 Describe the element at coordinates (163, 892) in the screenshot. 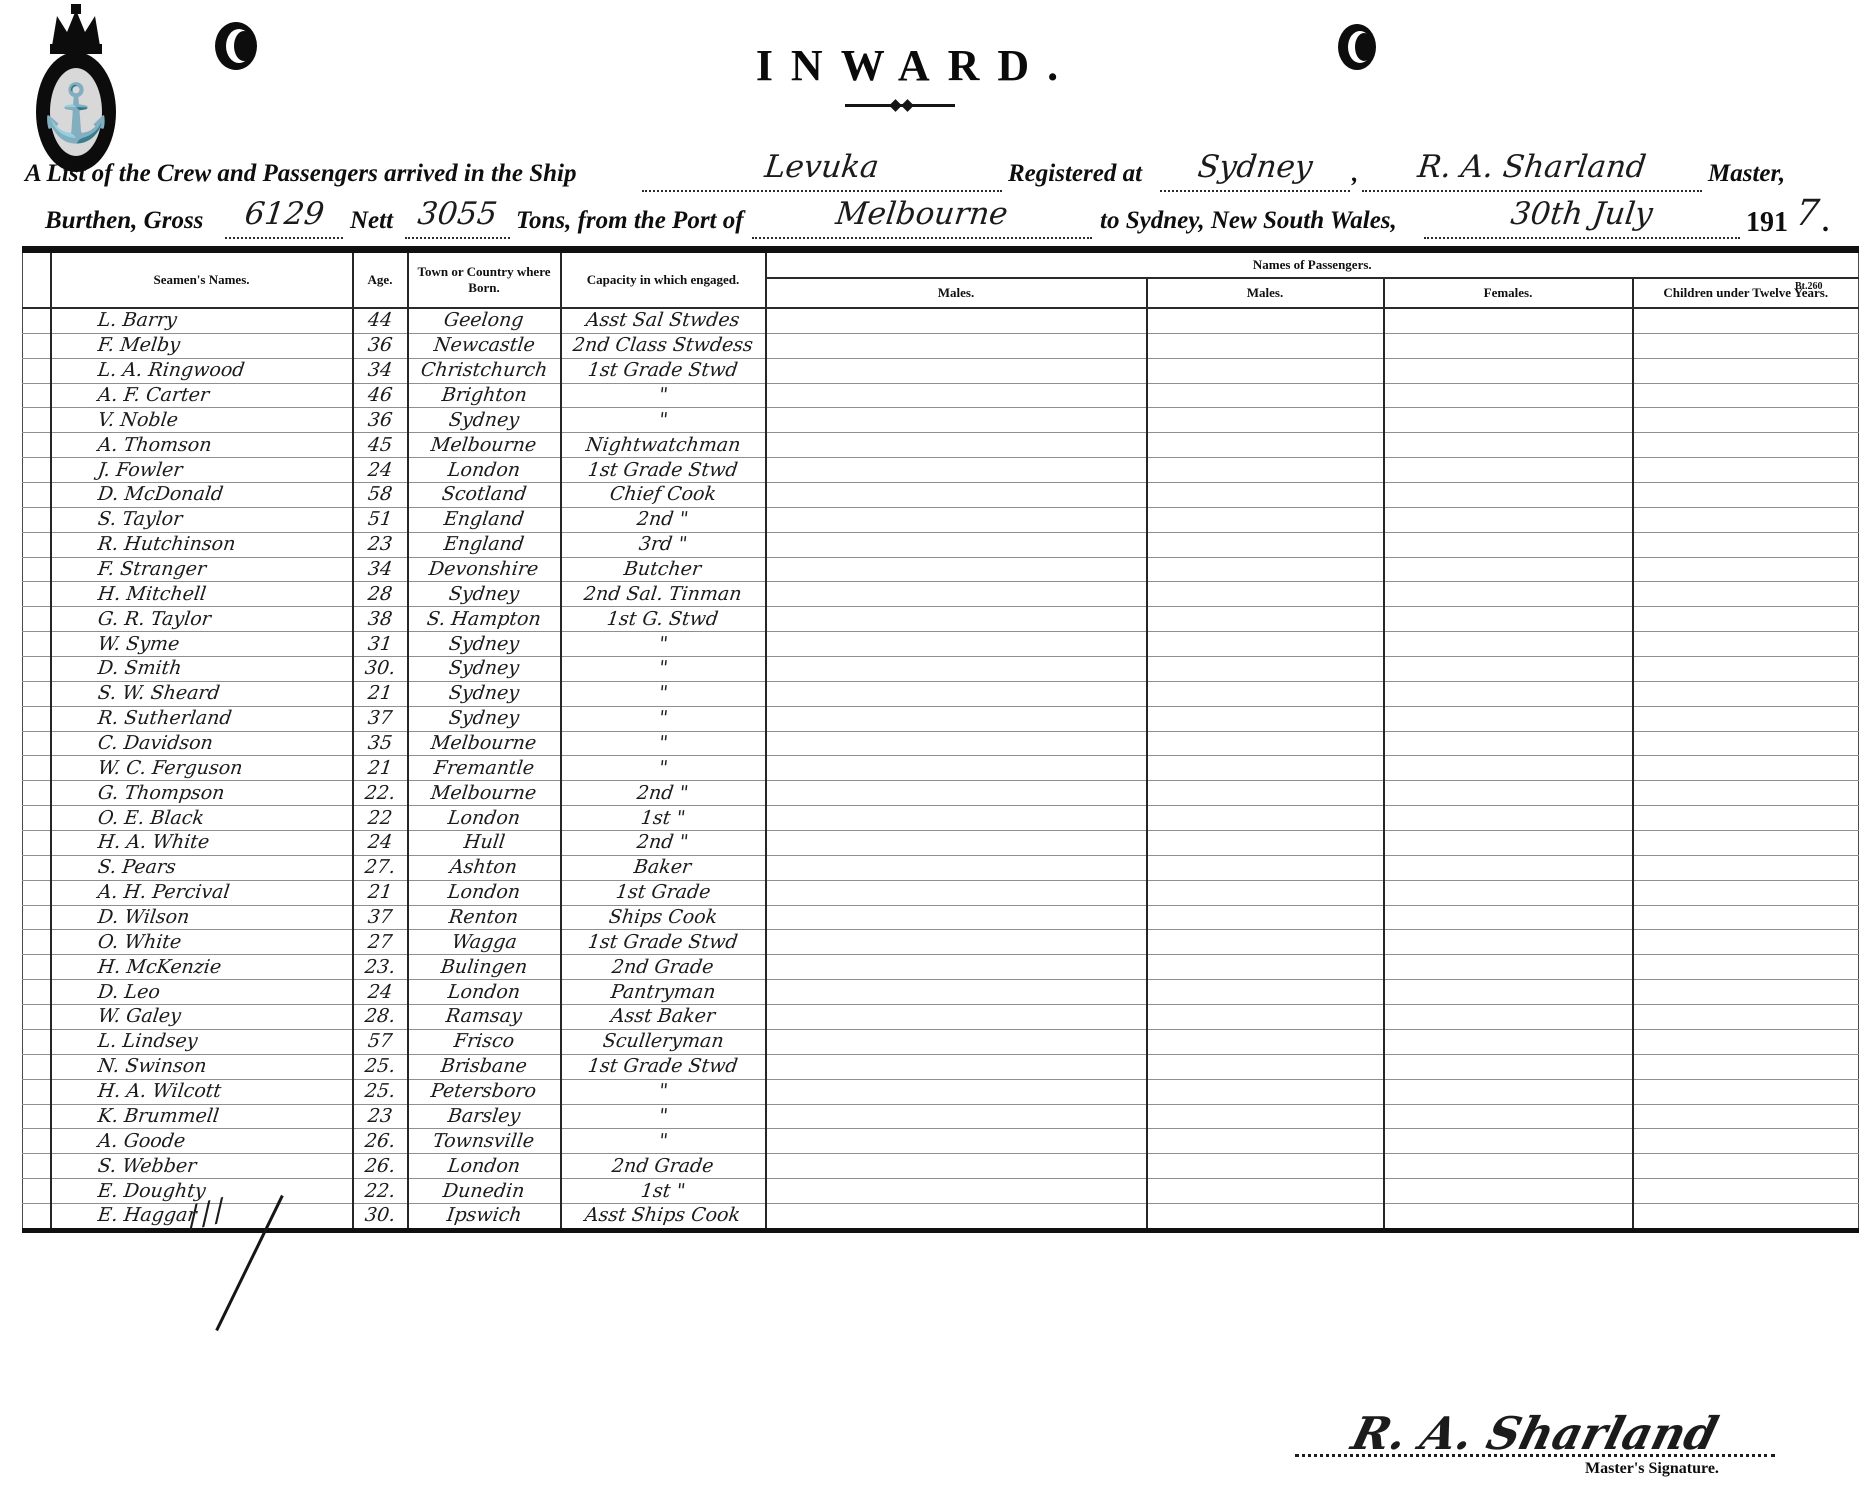

I see `seaman-name: A. H. Percival` at that location.